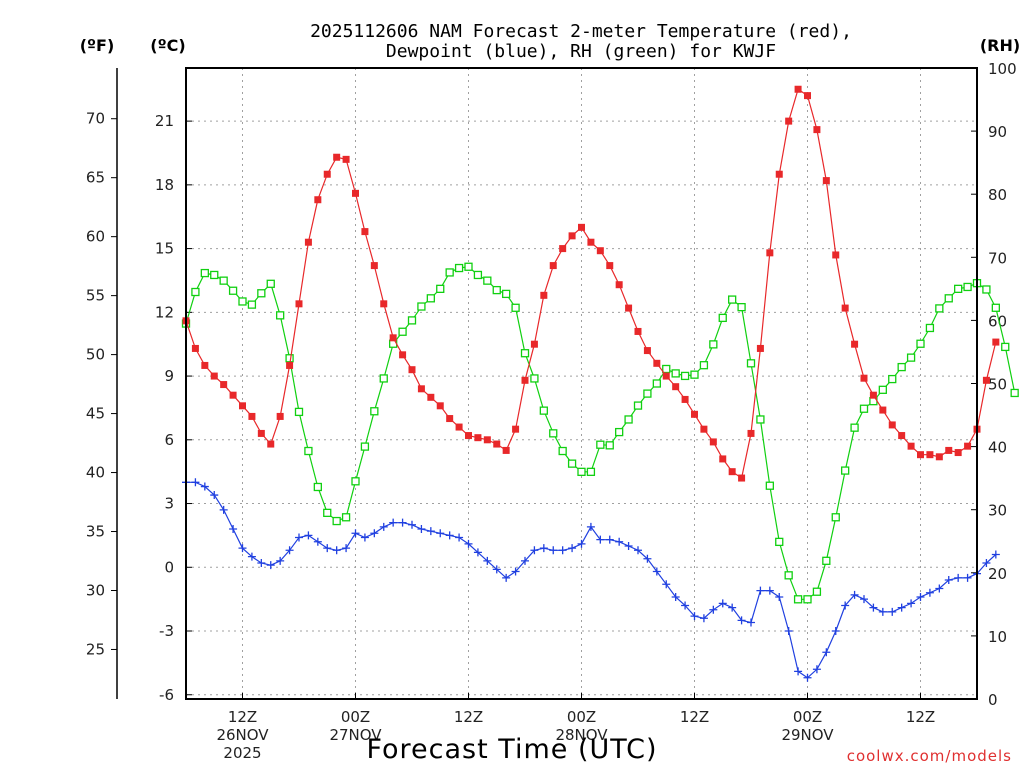 This screenshot has width=1024, height=768. I want to click on fahrenheit-tick-label: 55, so click(95, 296).